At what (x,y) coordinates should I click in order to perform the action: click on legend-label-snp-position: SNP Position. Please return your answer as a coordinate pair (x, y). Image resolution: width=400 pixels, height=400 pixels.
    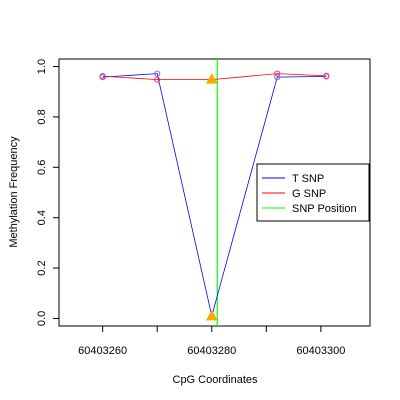
    Looking at the image, I should click on (324, 209).